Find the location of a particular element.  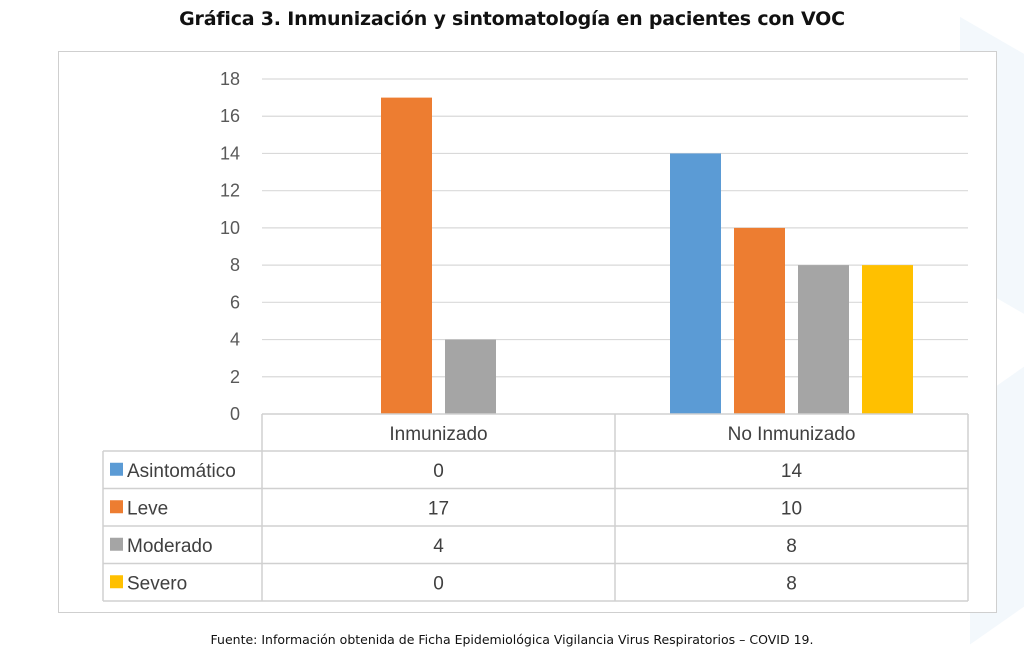

bar-asintomático-1 is located at coordinates (695, 283).